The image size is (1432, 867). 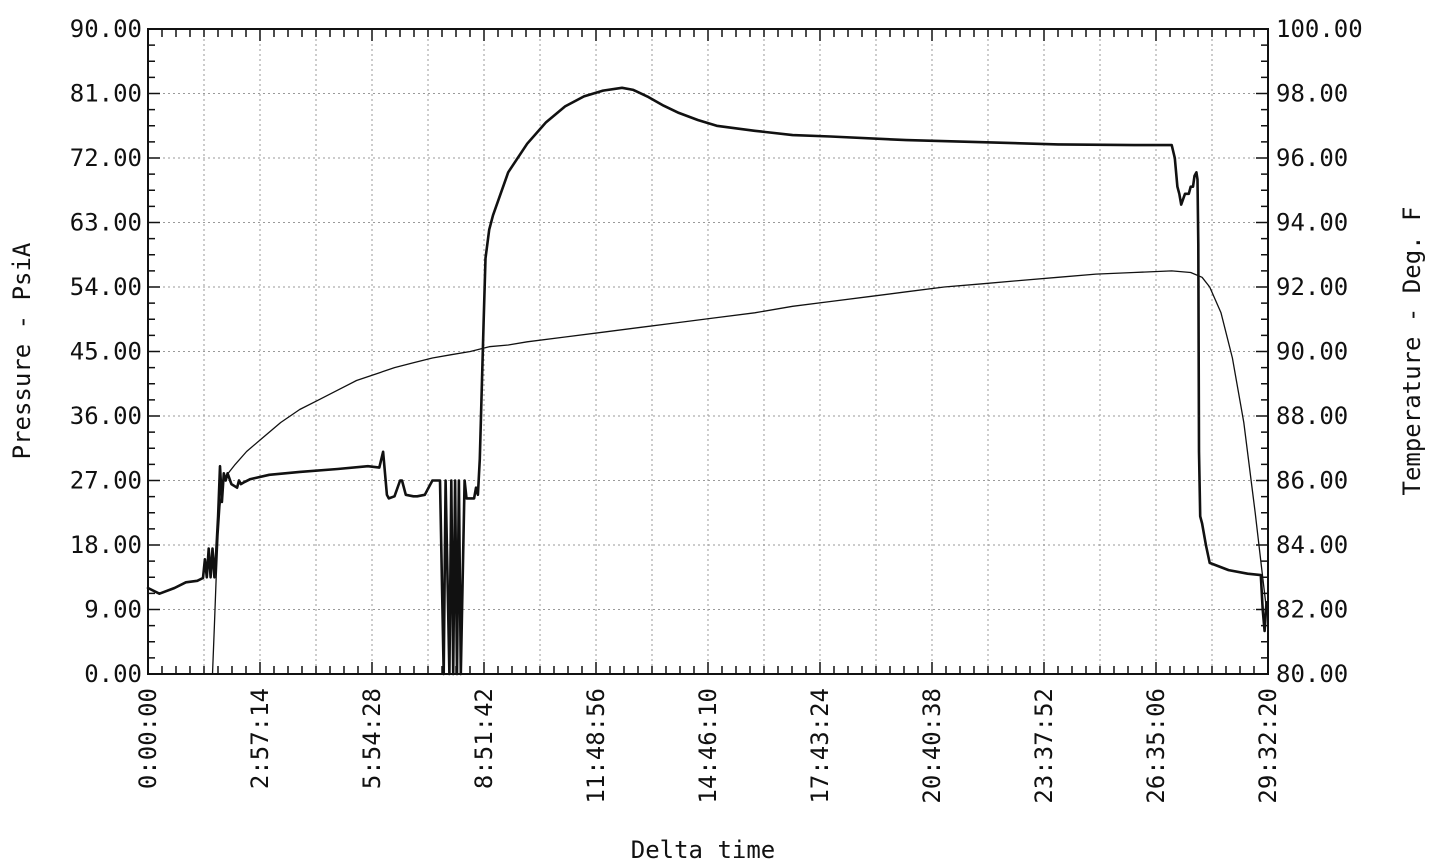 What do you see at coordinates (708, 746) in the screenshot?
I see `x-tick-label: 14:46:10` at bounding box center [708, 746].